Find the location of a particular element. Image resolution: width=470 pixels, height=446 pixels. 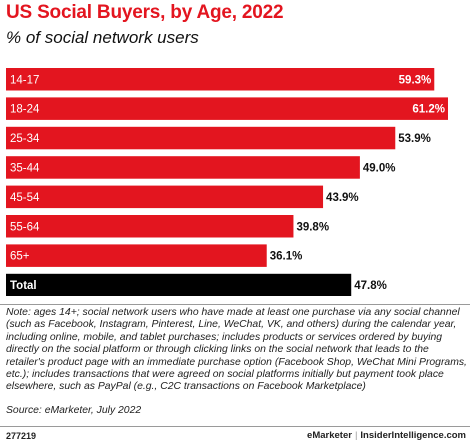

chart-source: Source: eMarketer, July 2022 is located at coordinates (74, 410).